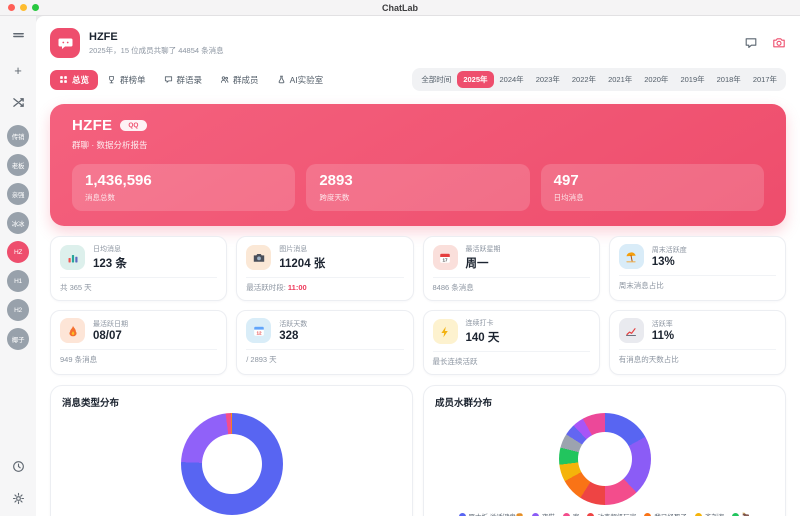  I want to click on chart-title: 消息类型分布, so click(91, 403).